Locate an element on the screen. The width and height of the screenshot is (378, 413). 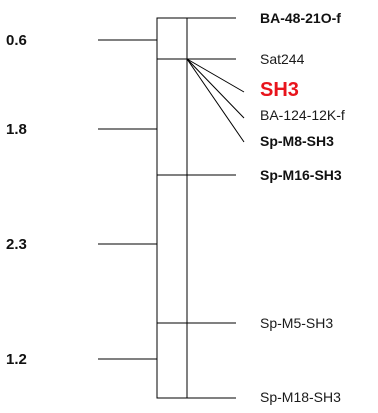
fan-line-spm8 is located at coordinates (215, 100).